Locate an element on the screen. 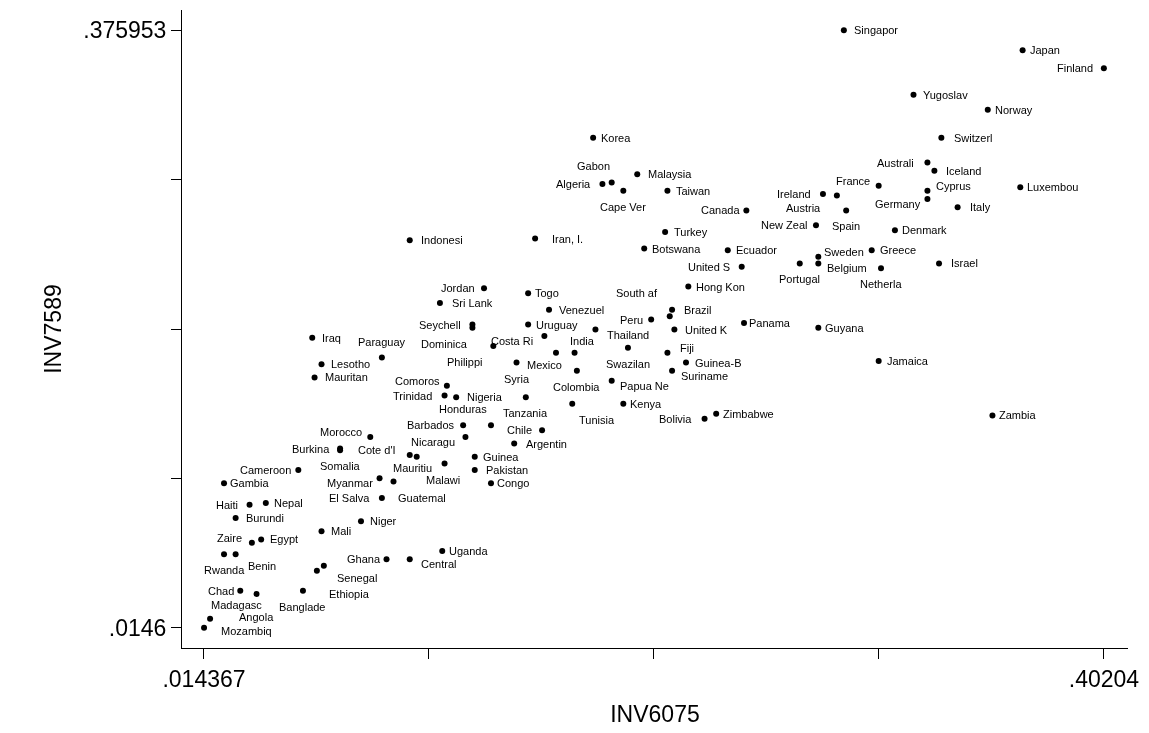 The height and width of the screenshot is (733, 1149). data-label: Uganda is located at coordinates (469, 551).